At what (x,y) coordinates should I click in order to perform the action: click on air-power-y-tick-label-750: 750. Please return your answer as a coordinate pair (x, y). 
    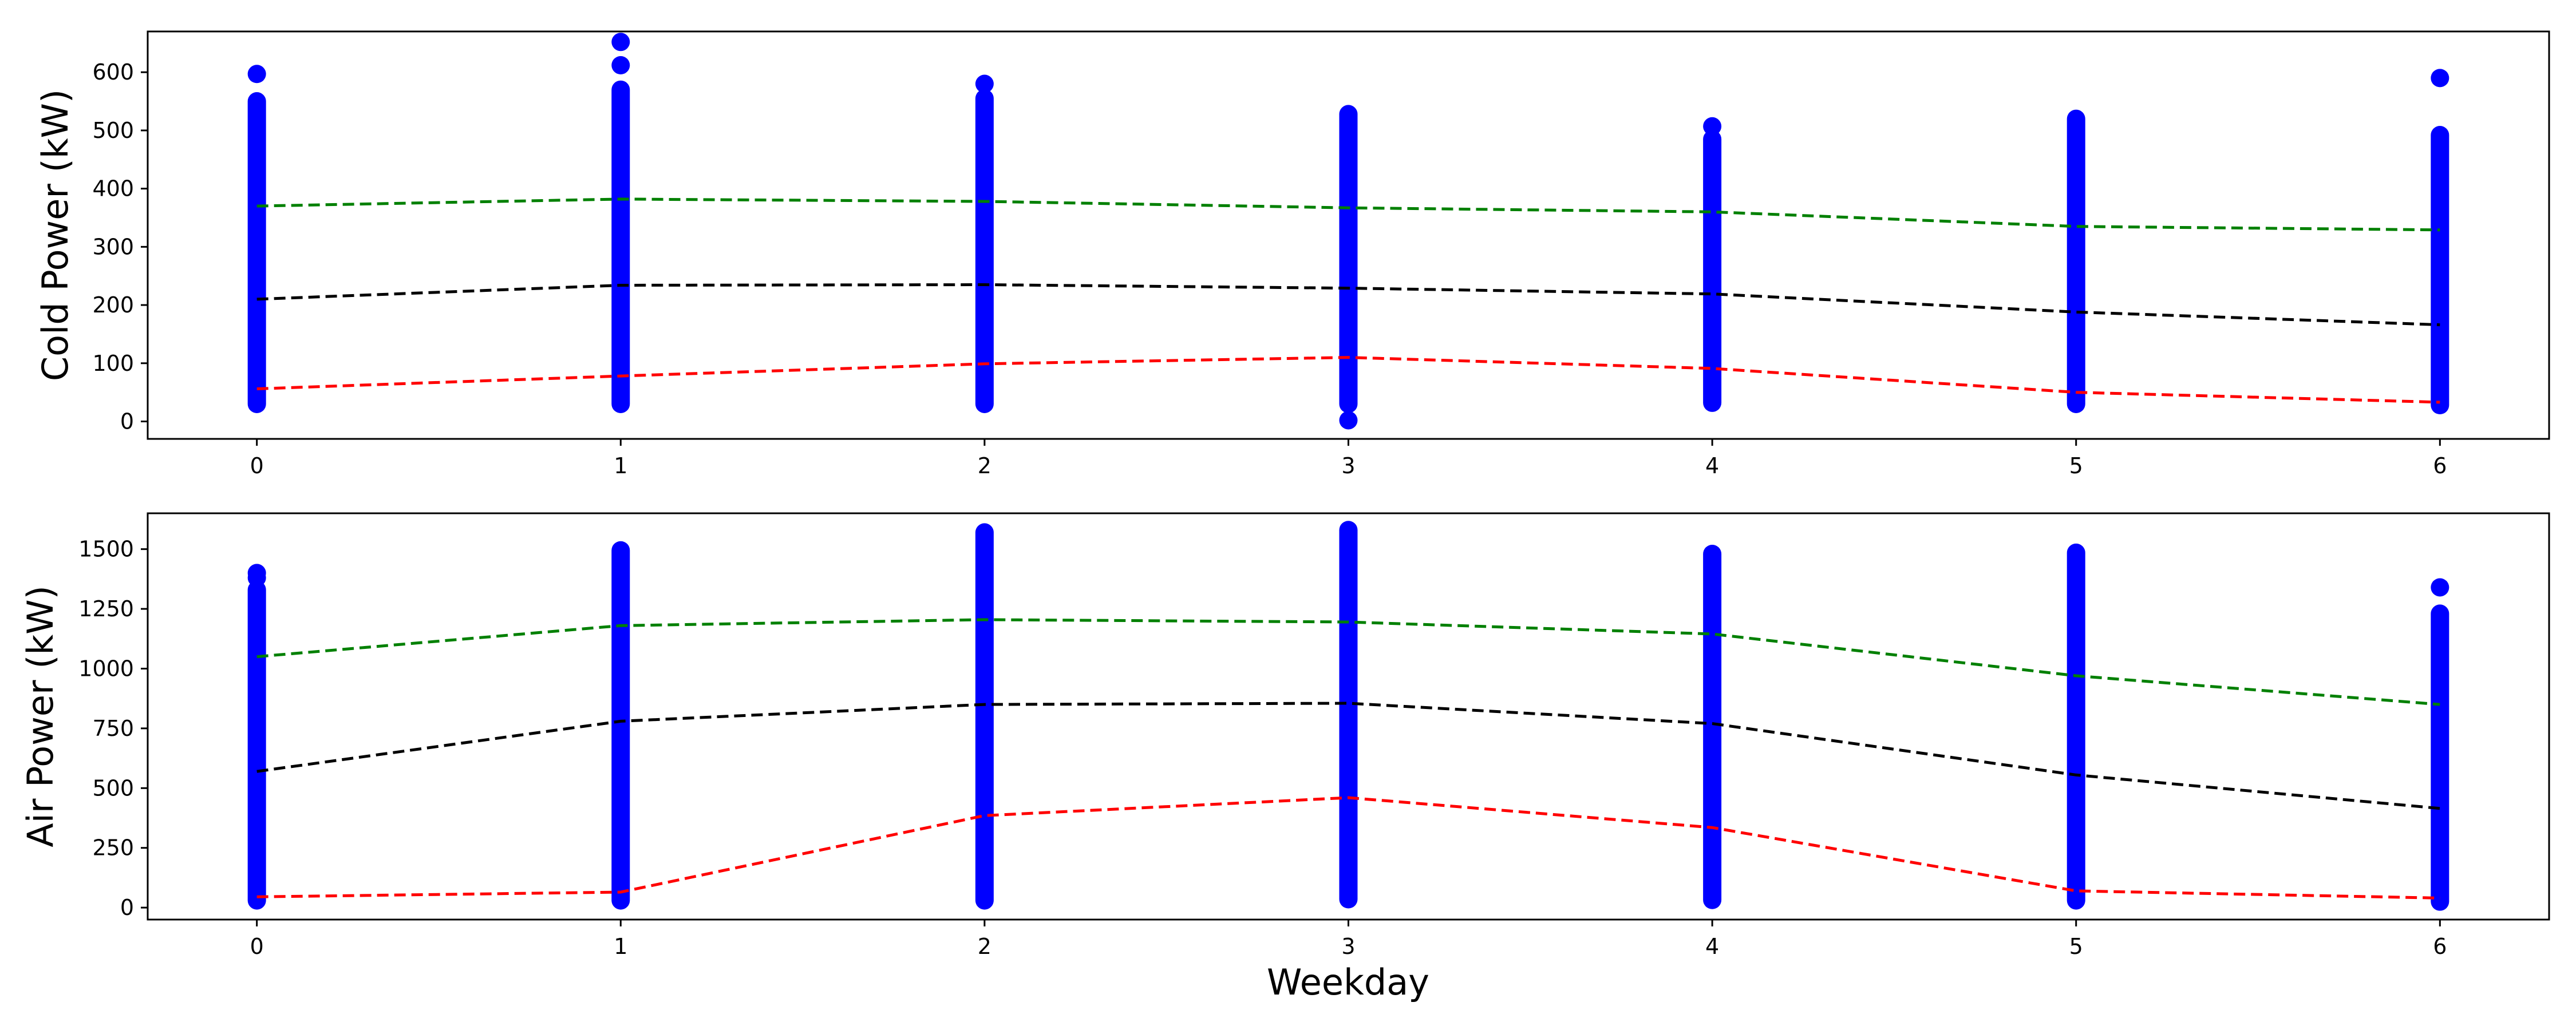
    Looking at the image, I should click on (113, 728).